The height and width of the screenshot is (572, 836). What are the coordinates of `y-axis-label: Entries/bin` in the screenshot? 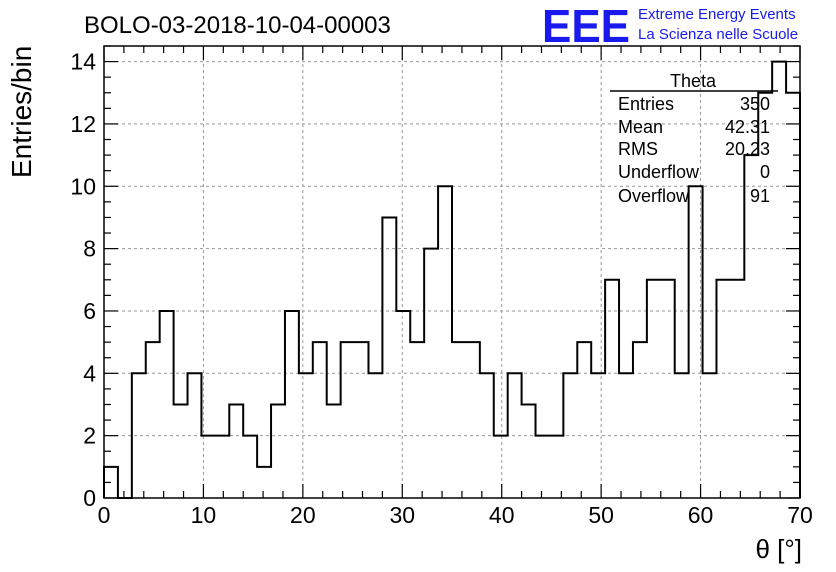 It's located at (21, 112).